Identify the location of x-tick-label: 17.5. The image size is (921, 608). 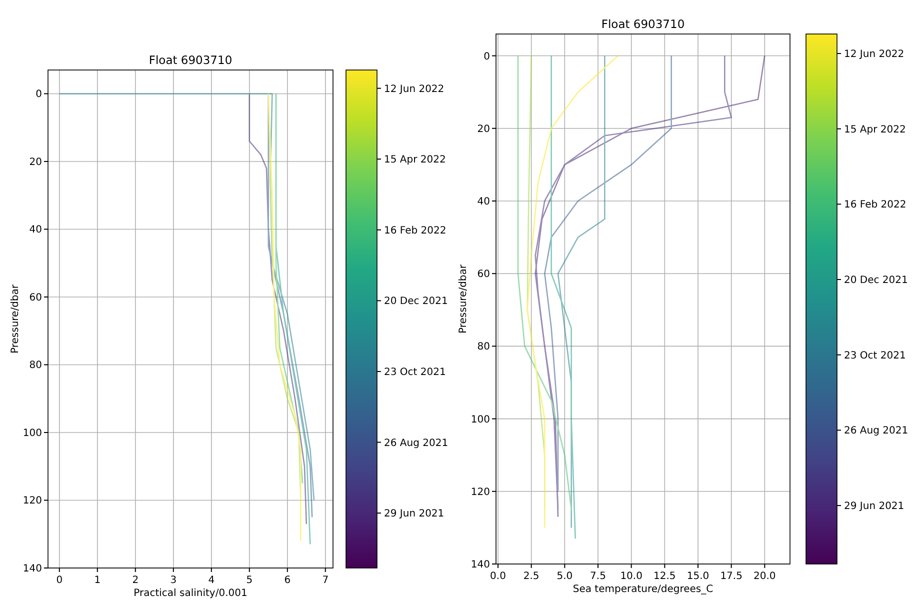
(731, 576).